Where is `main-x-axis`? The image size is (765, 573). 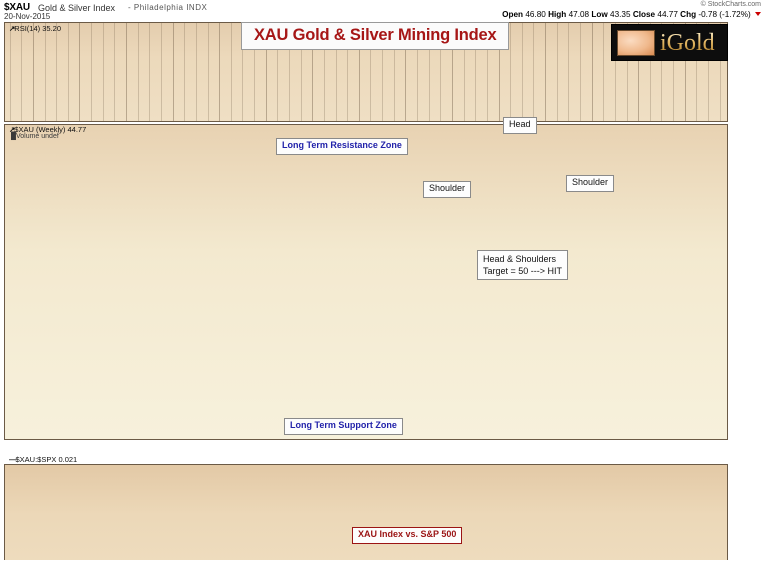
main-x-axis is located at coordinates (366, 447).